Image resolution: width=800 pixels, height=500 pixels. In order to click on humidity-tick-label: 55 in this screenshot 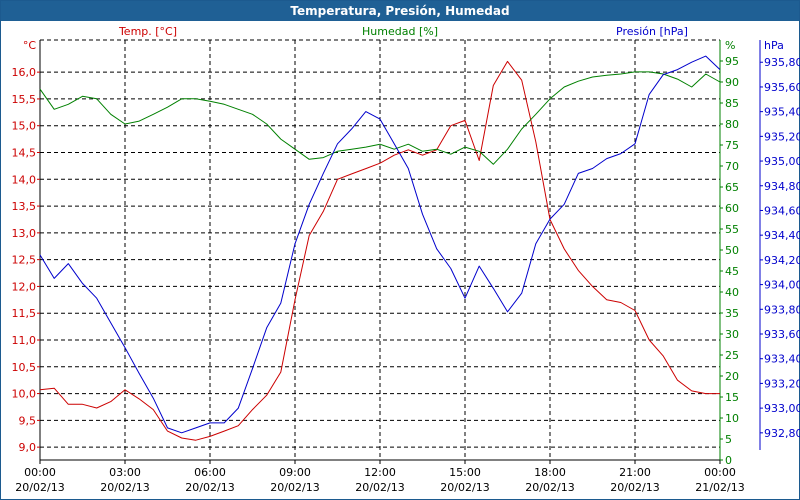, I will do `click(732, 229)`.